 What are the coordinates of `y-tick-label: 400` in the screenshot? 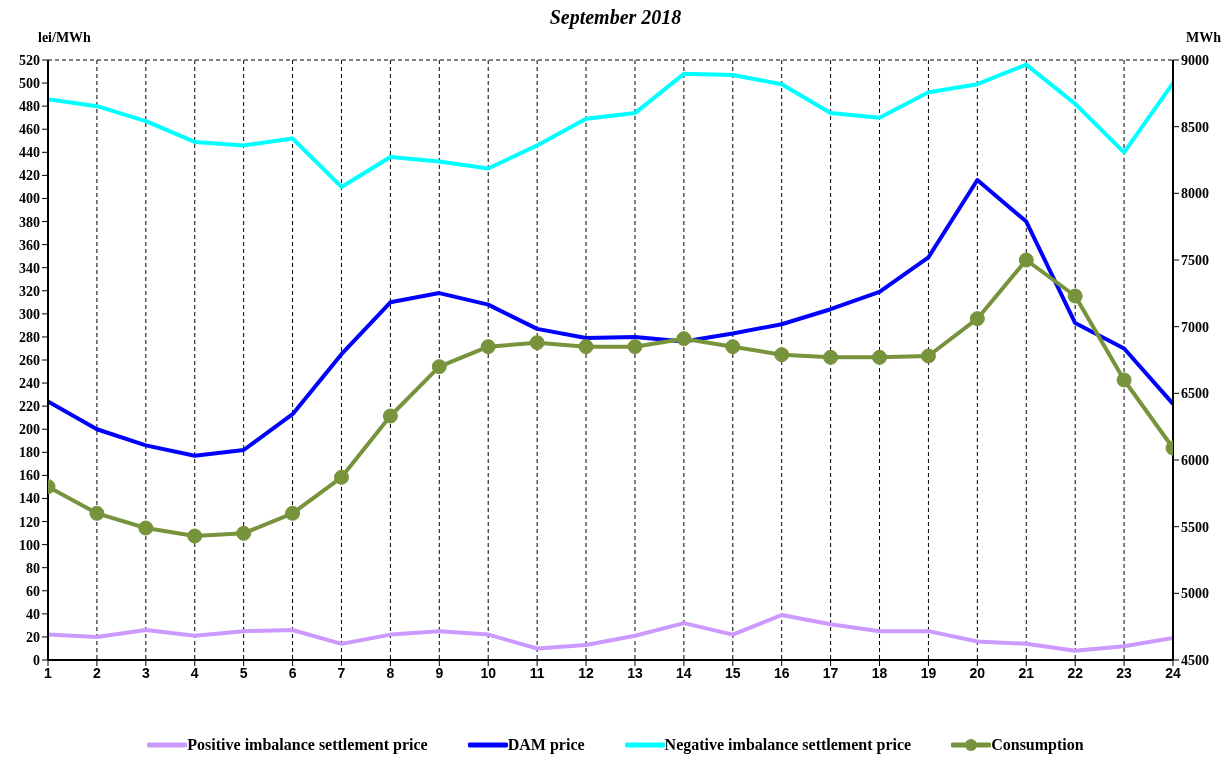 It's located at (29, 199).